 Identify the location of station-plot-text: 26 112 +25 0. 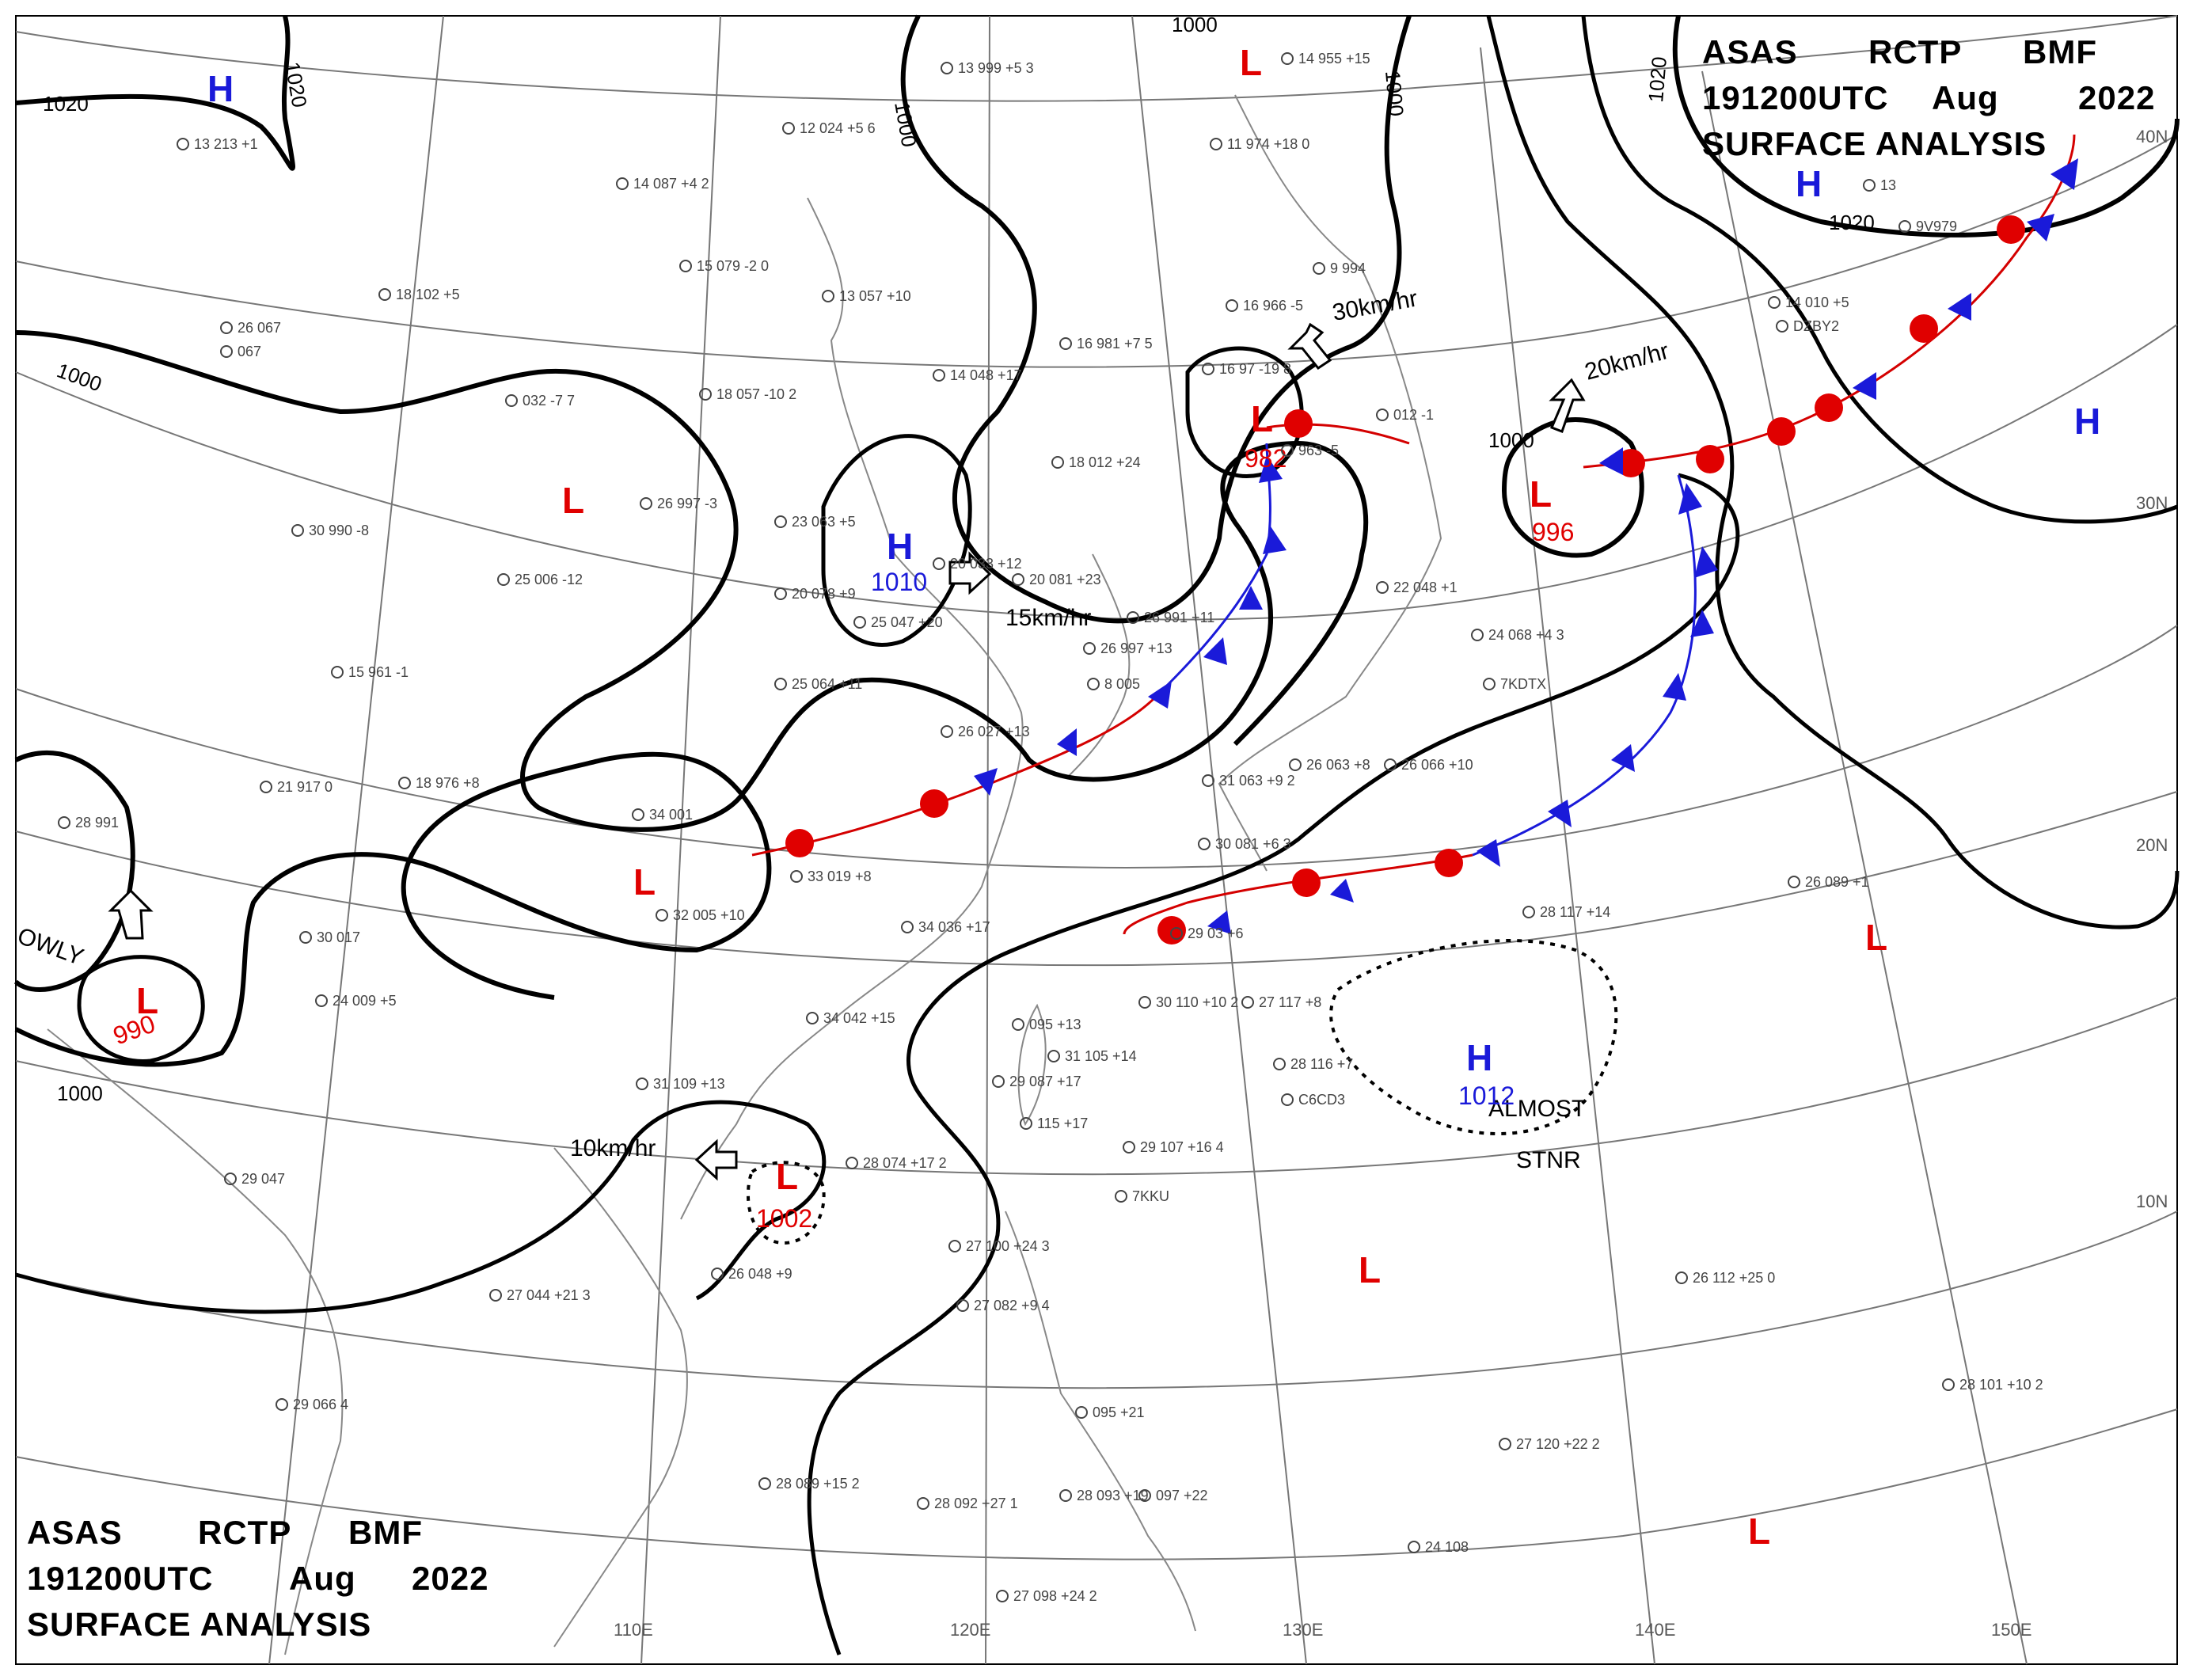
(1734, 1278).